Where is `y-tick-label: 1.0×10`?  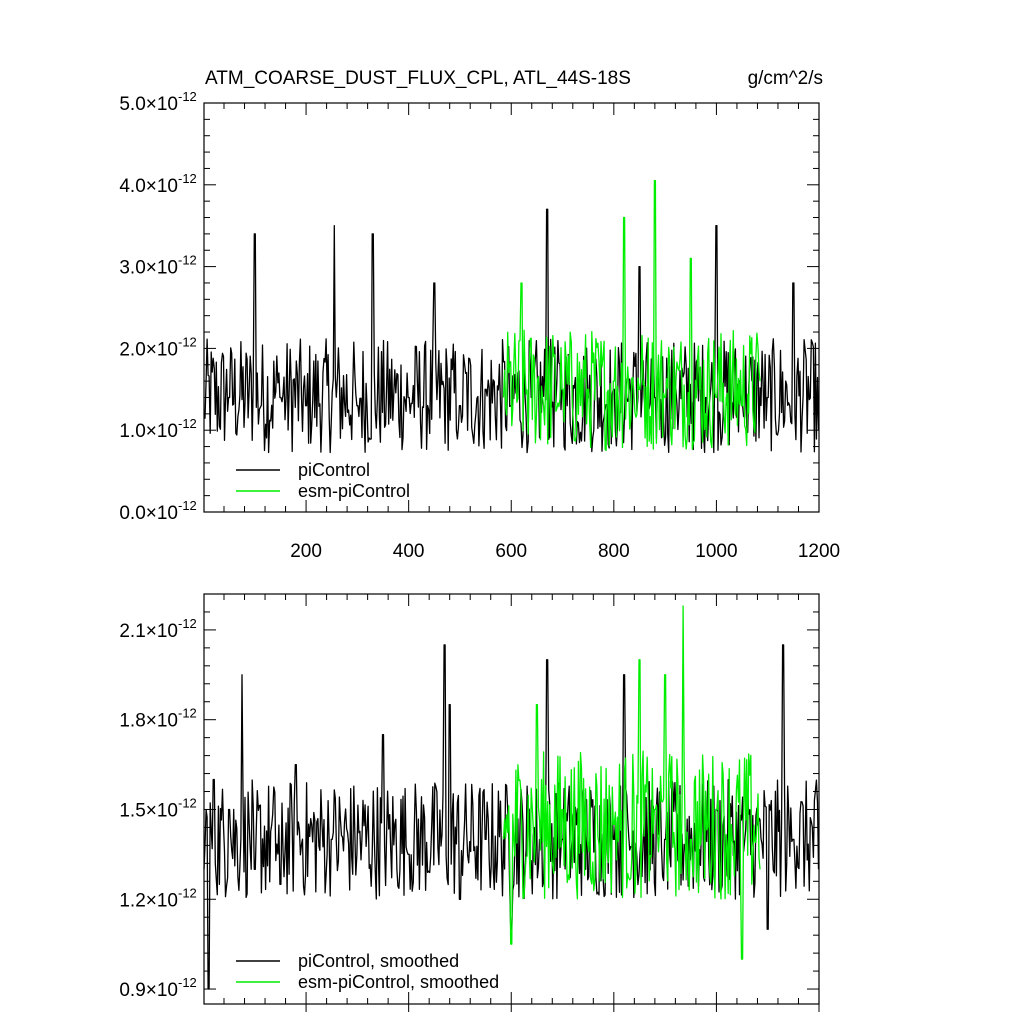
y-tick-label: 1.0×10 is located at coordinates (148, 431).